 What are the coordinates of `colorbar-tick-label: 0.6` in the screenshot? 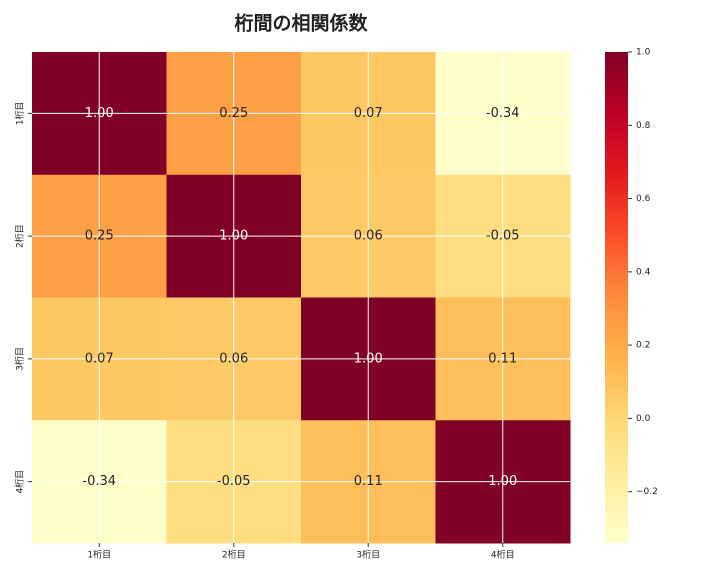 It's located at (643, 199).